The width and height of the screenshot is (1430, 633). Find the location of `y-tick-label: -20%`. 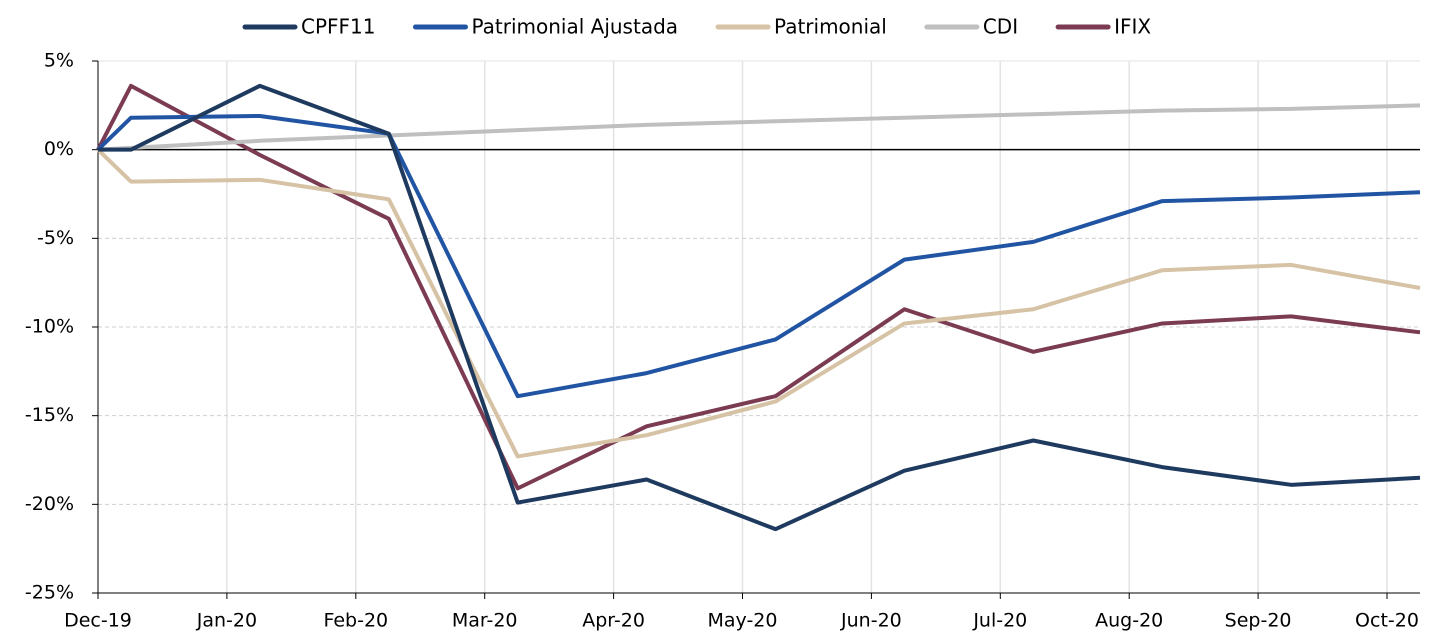

y-tick-label: -20% is located at coordinates (49, 504).